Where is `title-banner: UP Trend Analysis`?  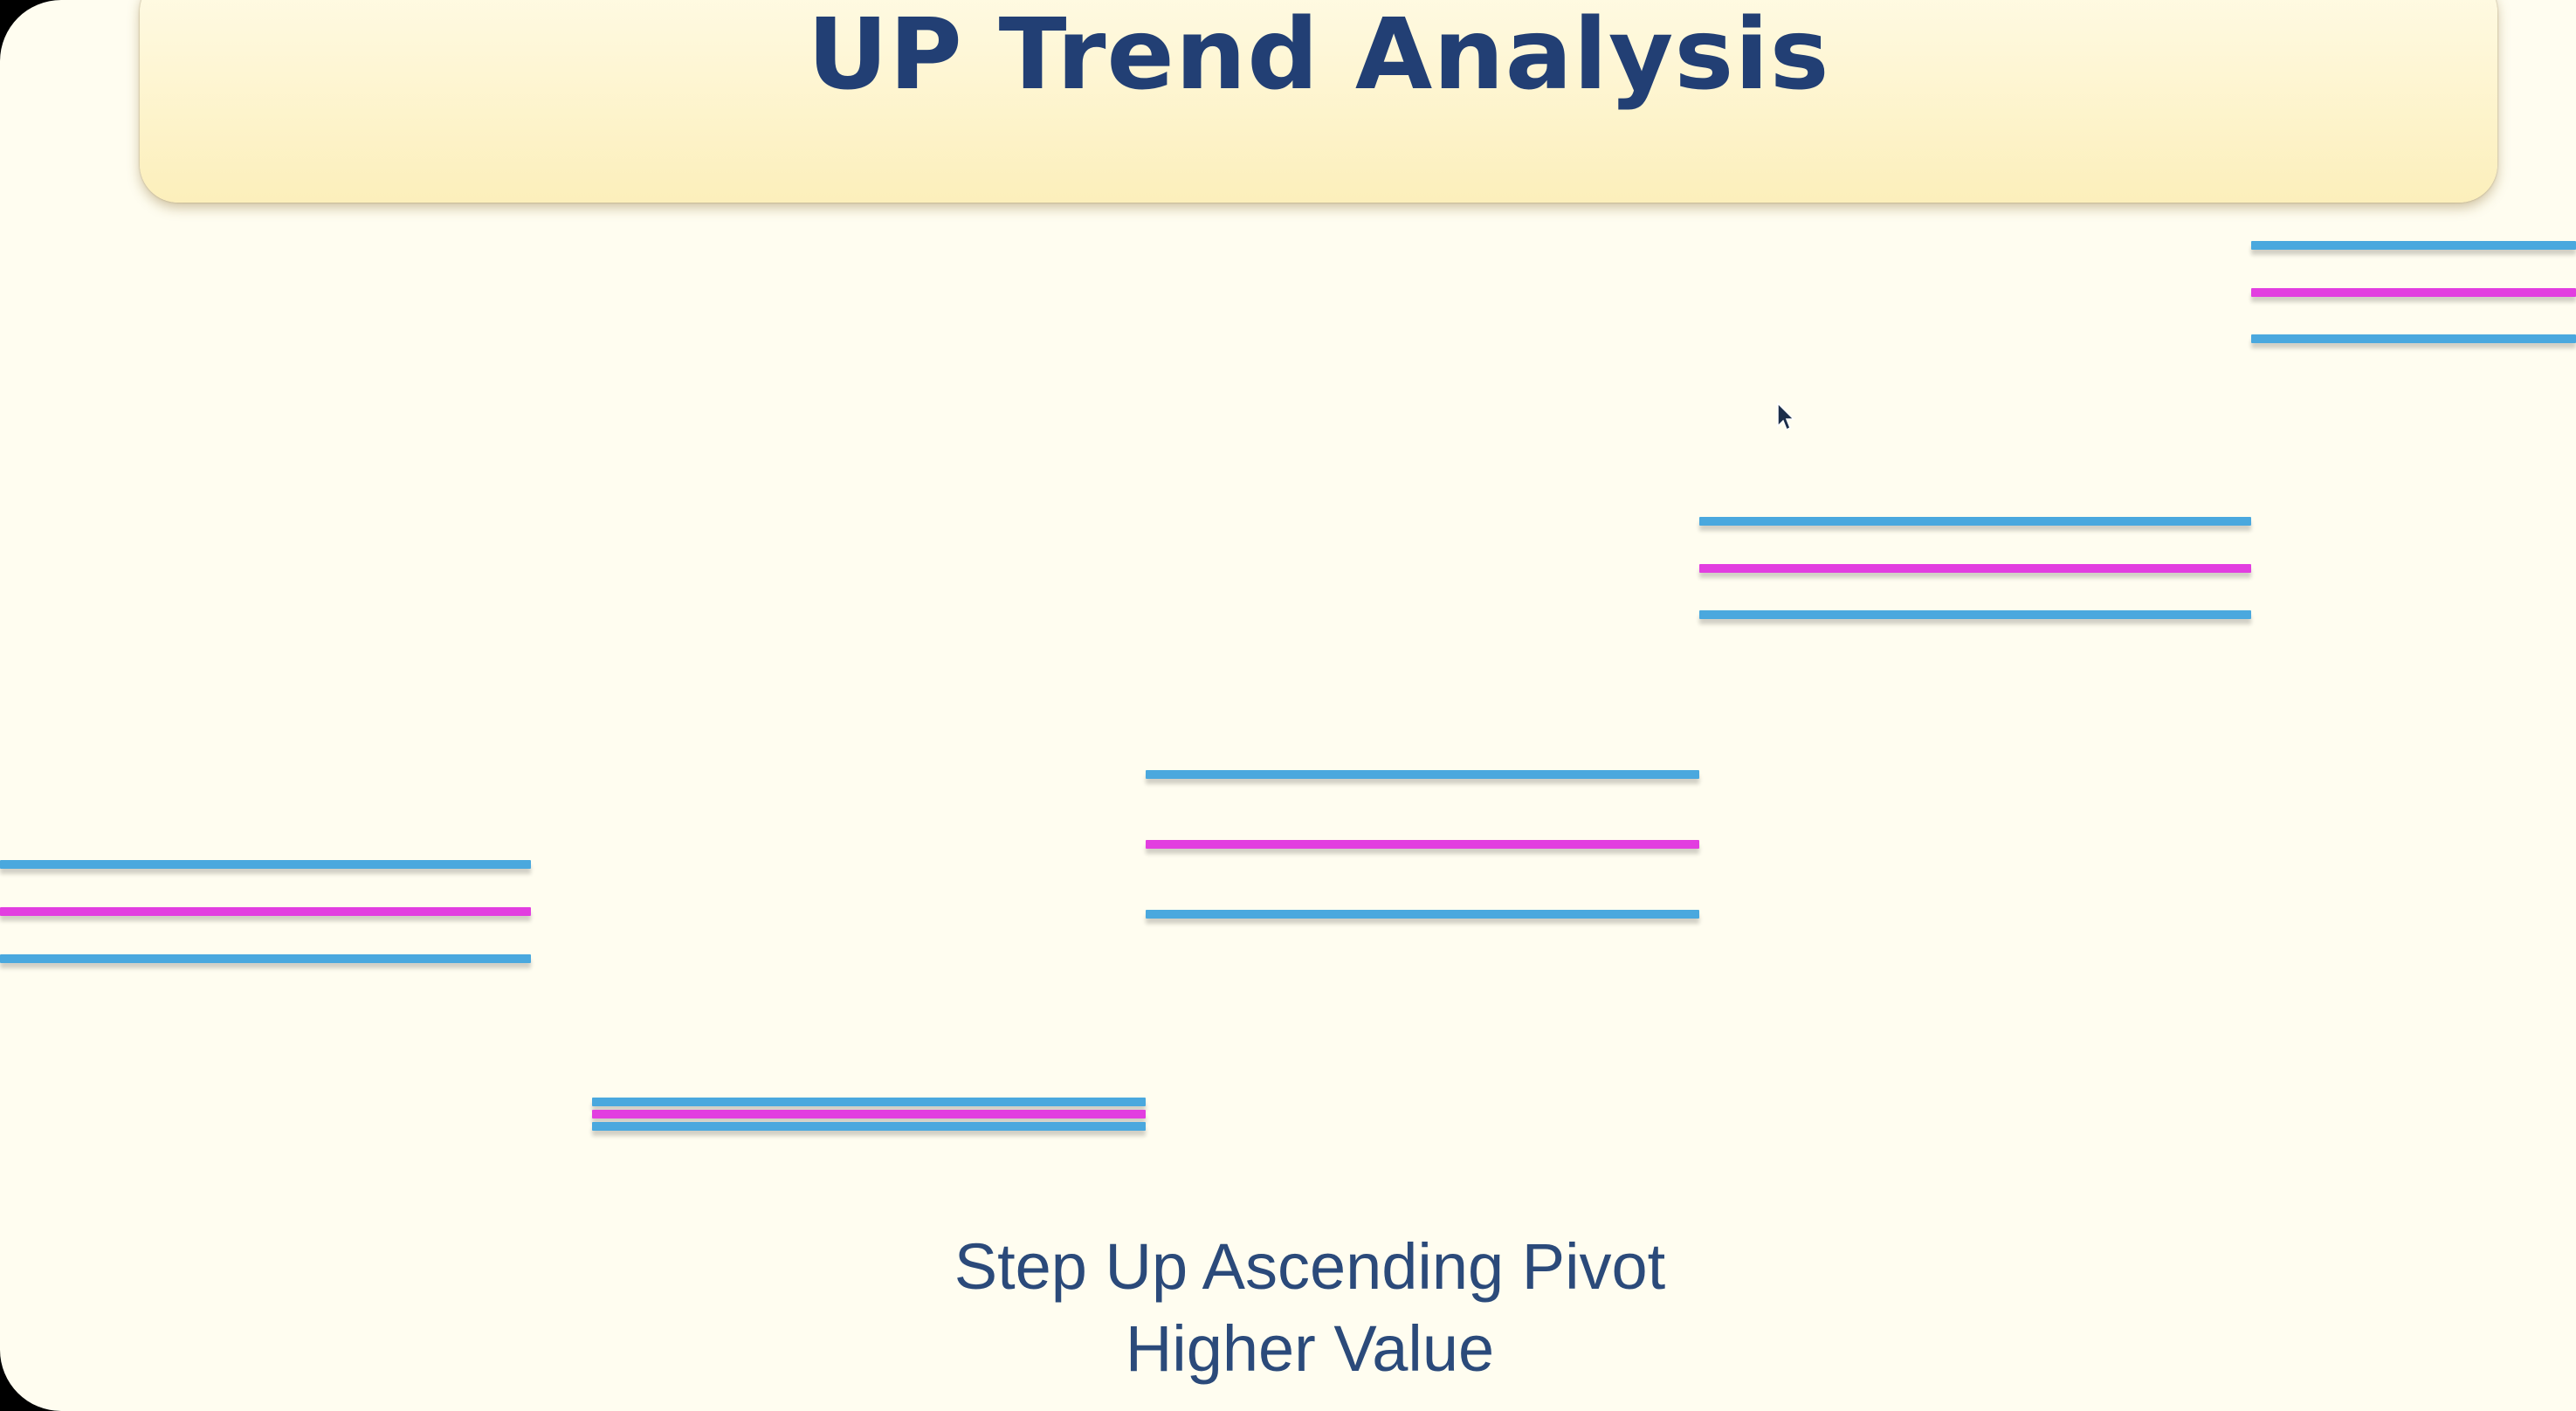
title-banner: UP Trend Analysis is located at coordinates (1318, 102).